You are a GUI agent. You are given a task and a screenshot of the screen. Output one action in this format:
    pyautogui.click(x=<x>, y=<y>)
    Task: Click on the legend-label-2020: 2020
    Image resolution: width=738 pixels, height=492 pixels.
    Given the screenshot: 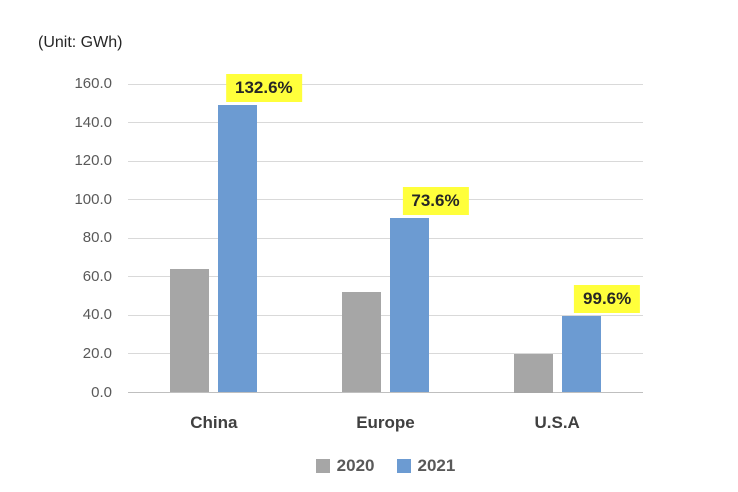 What is the action you would take?
    pyautogui.click(x=355, y=465)
    